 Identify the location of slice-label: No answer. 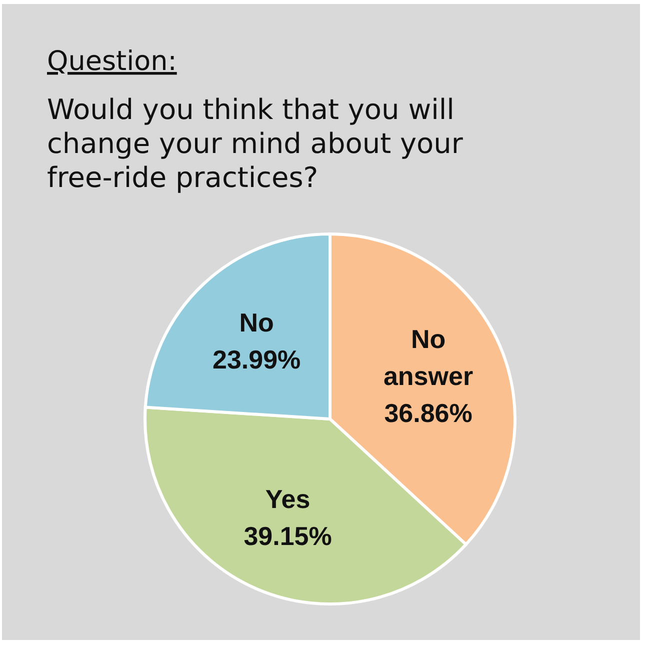
(428, 358).